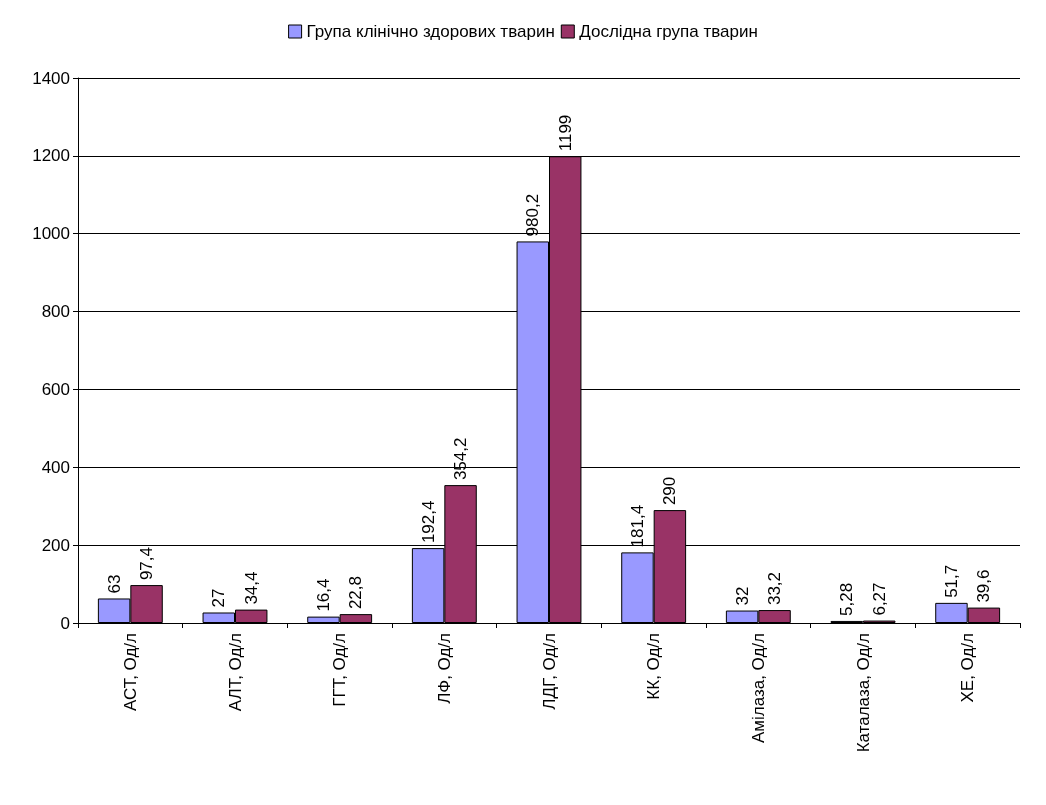  Describe the element at coordinates (340, 670) in the screenshot. I see `x-tick-label: ГГТ, Од/л` at that location.